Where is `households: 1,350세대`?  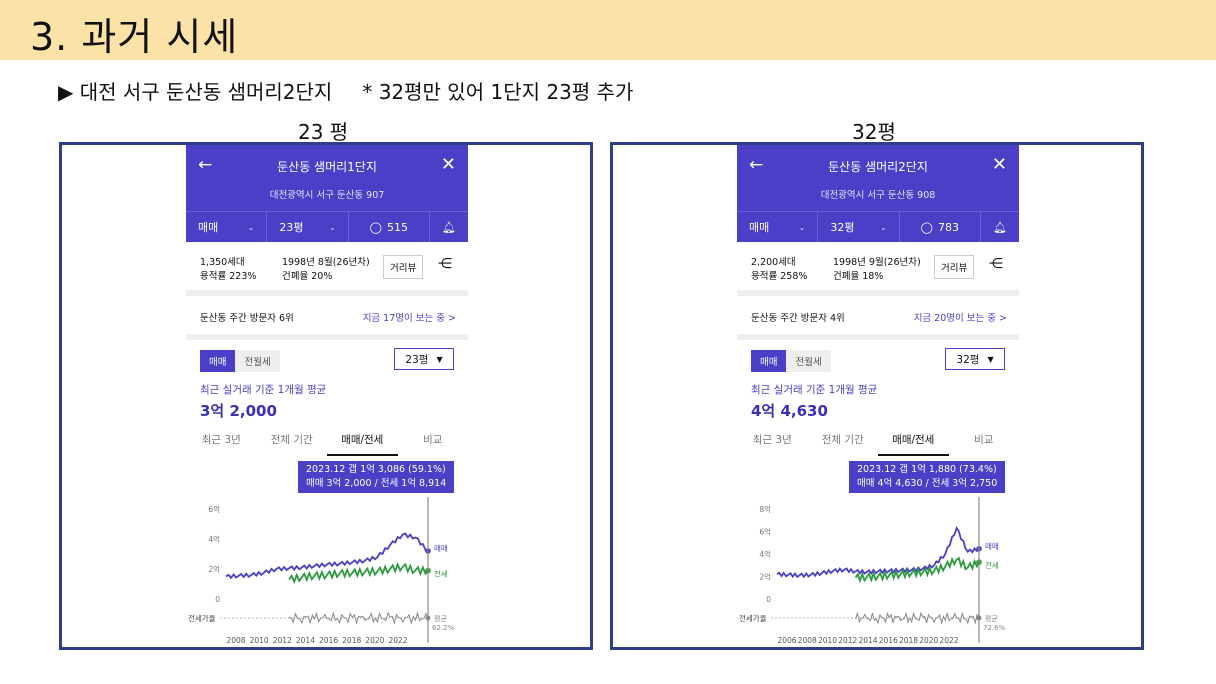 households: 1,350세대 is located at coordinates (222, 262).